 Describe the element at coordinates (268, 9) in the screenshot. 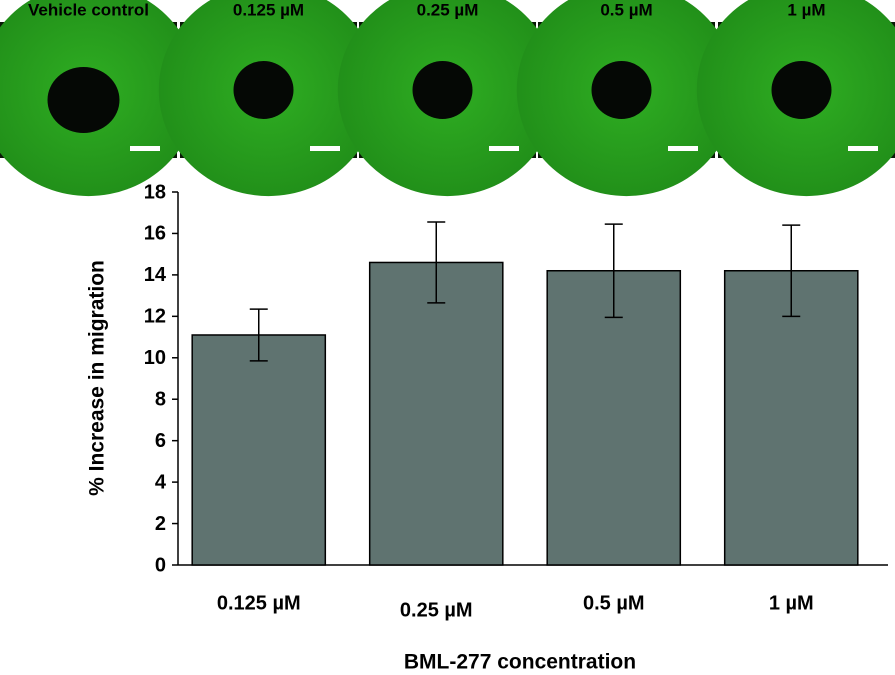

I see `panel-label: 0.125 µM` at that location.